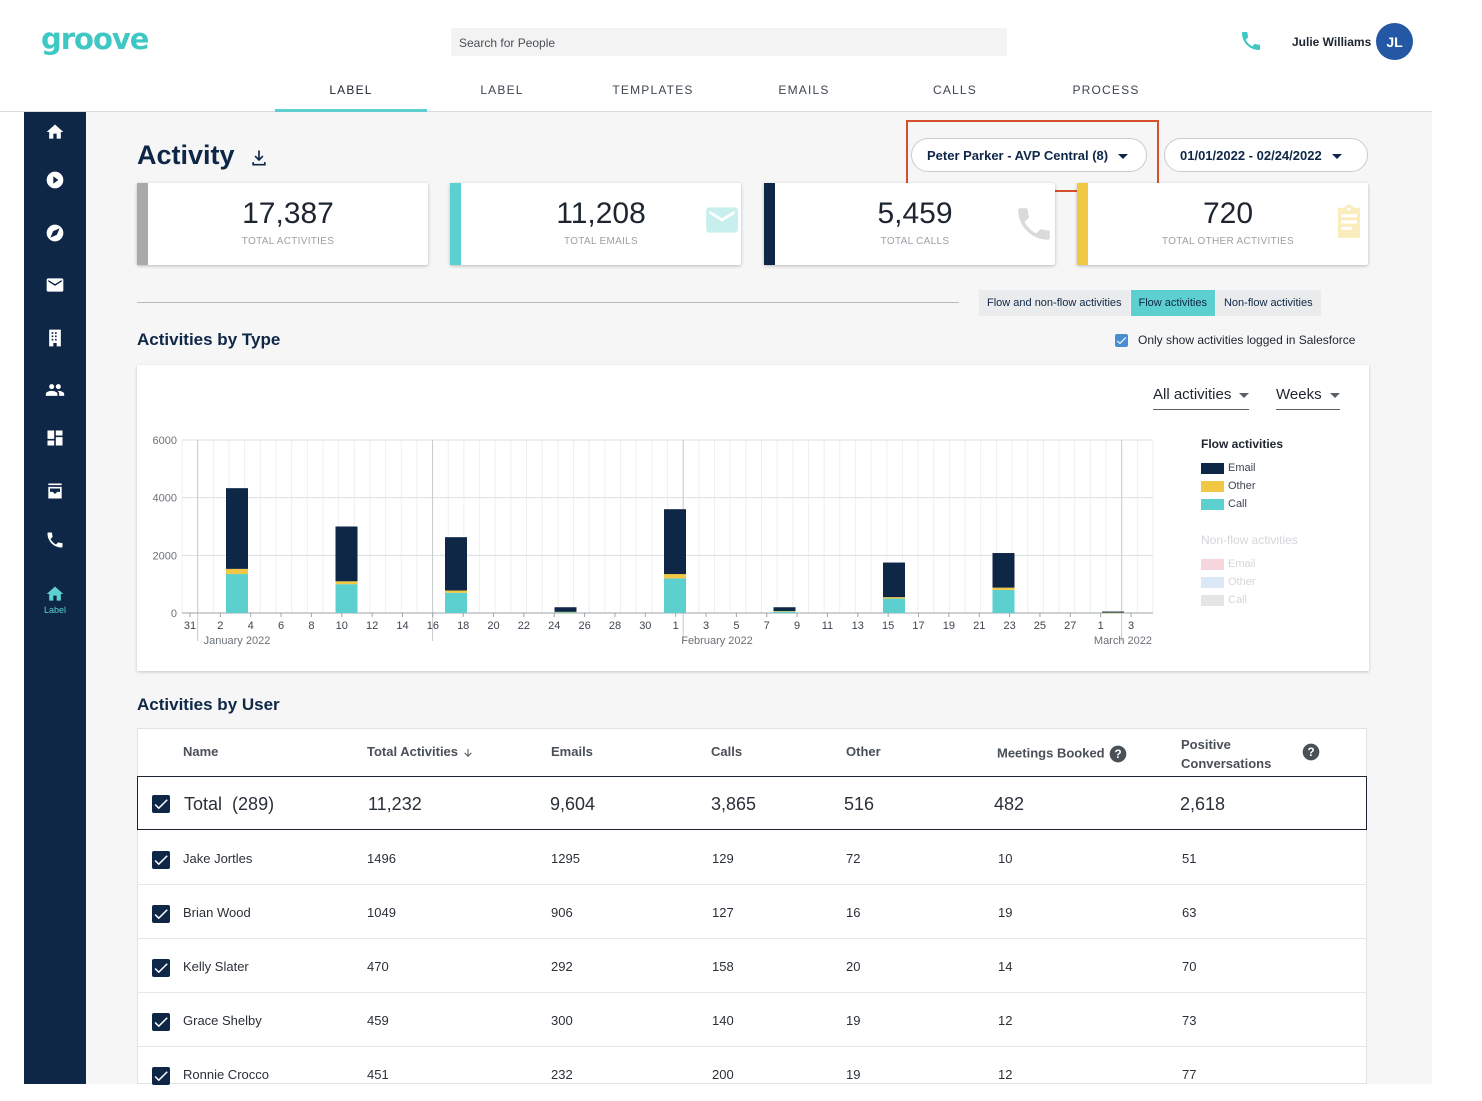 Image resolution: width=1482 pixels, height=1101 pixels. Describe the element at coordinates (1242, 564) in the screenshot. I see `legend-label: Email` at that location.